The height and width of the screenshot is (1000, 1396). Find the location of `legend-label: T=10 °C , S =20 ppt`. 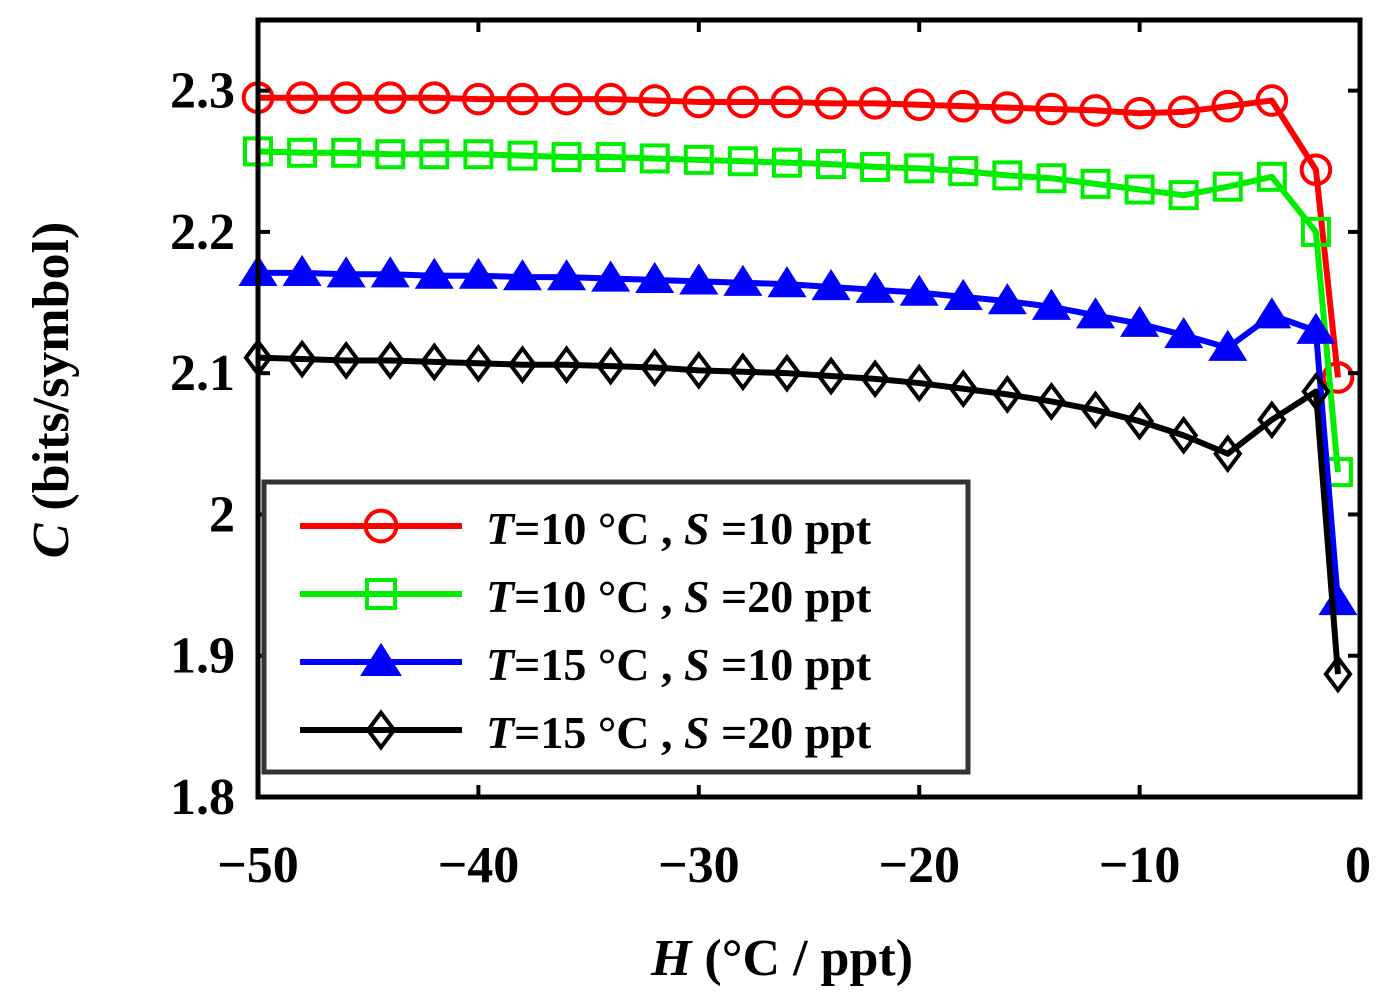

legend-label: T=10 °C , S =20 ppt is located at coordinates (679, 596).